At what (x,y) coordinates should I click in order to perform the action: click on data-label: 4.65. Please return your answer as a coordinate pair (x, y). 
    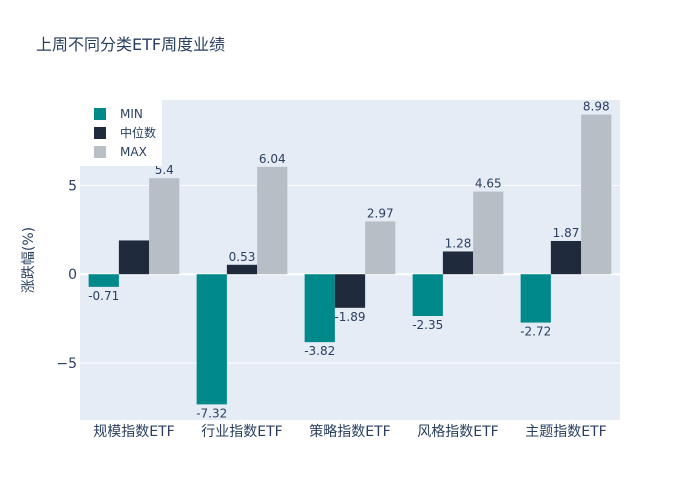
    Looking at the image, I should click on (488, 184).